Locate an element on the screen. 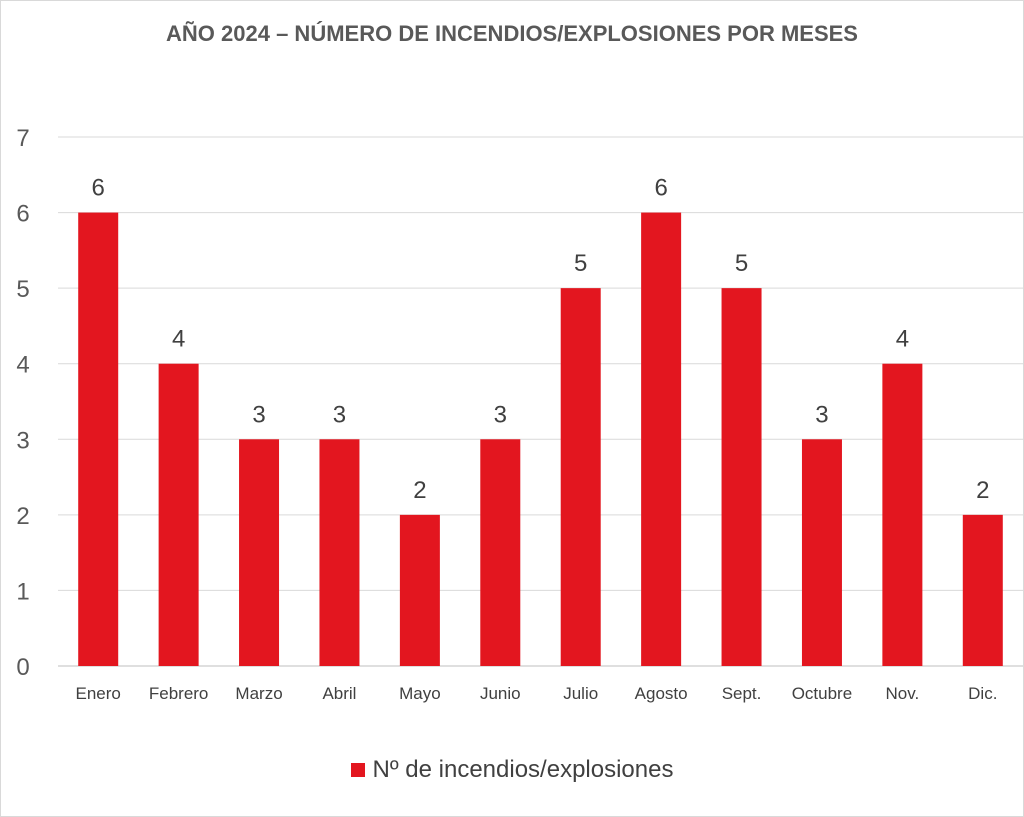 This screenshot has width=1024, height=817. y-tick-label: 5 is located at coordinates (22, 289).